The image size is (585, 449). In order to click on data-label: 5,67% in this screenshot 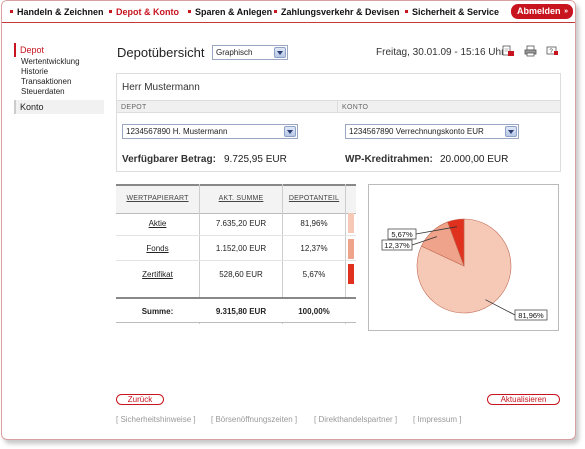, I will do `click(402, 234)`.